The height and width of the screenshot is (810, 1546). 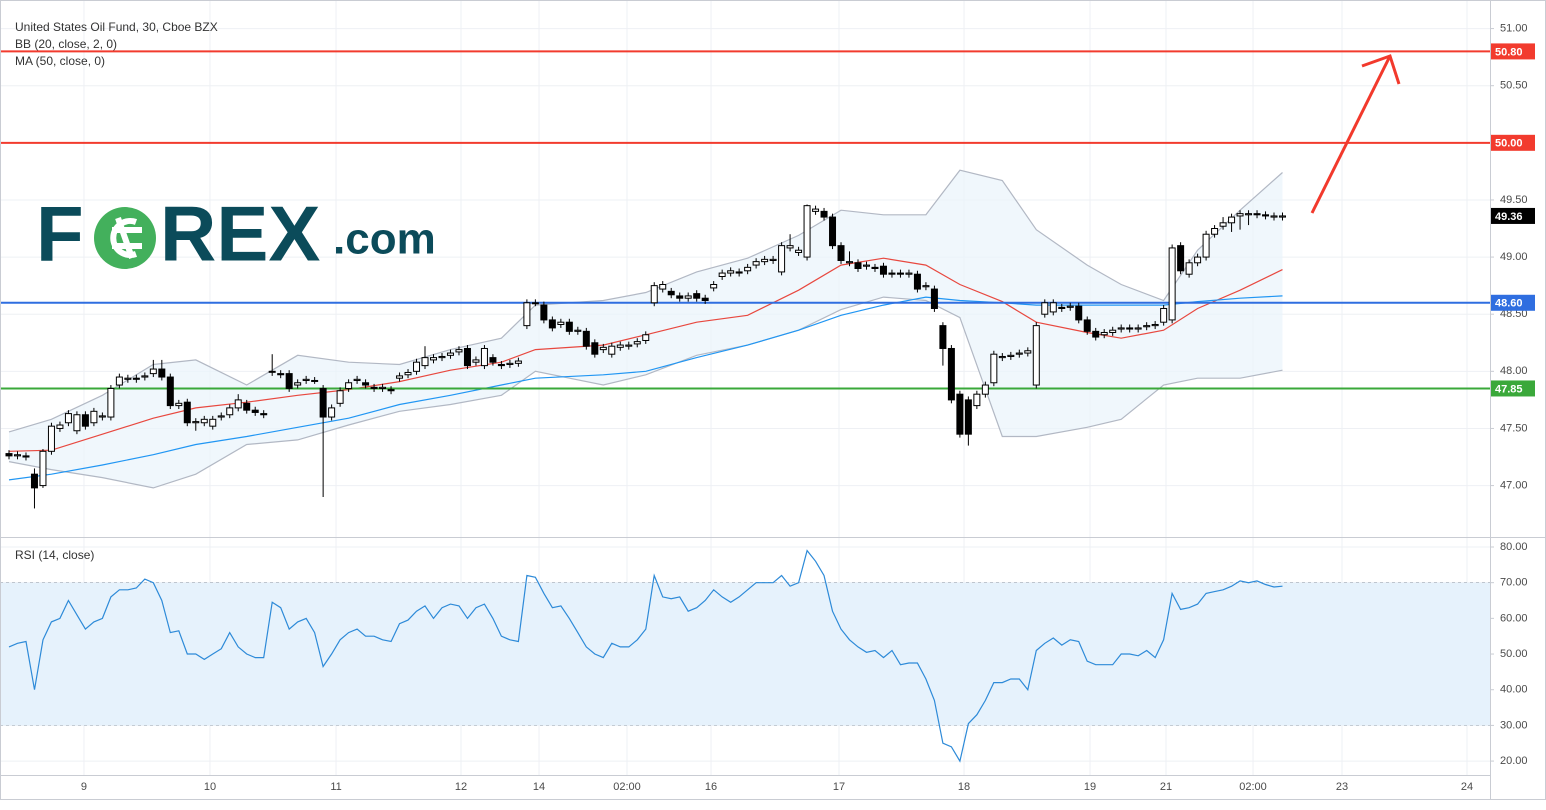 I want to click on pane-title: RSI (14, close), so click(x=54, y=555).